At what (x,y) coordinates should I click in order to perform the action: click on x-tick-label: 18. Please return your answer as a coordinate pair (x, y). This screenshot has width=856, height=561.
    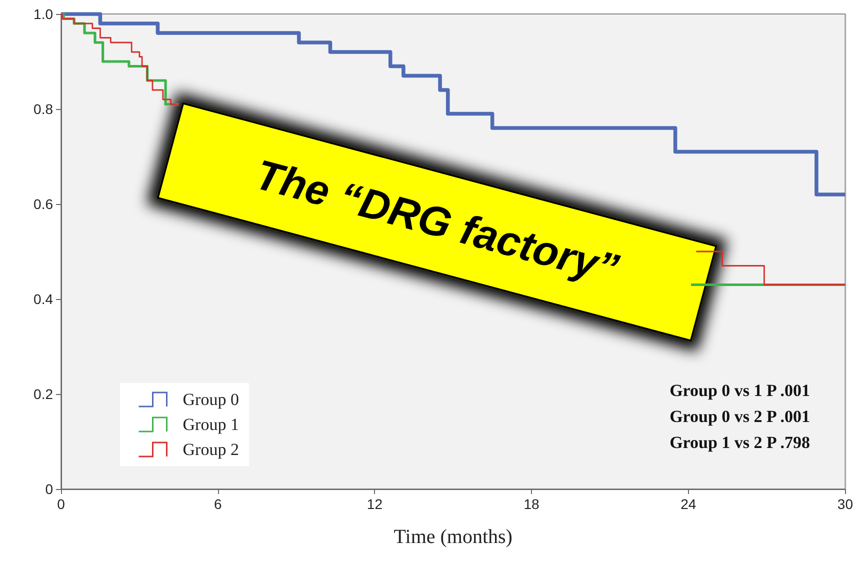
    Looking at the image, I should click on (532, 504).